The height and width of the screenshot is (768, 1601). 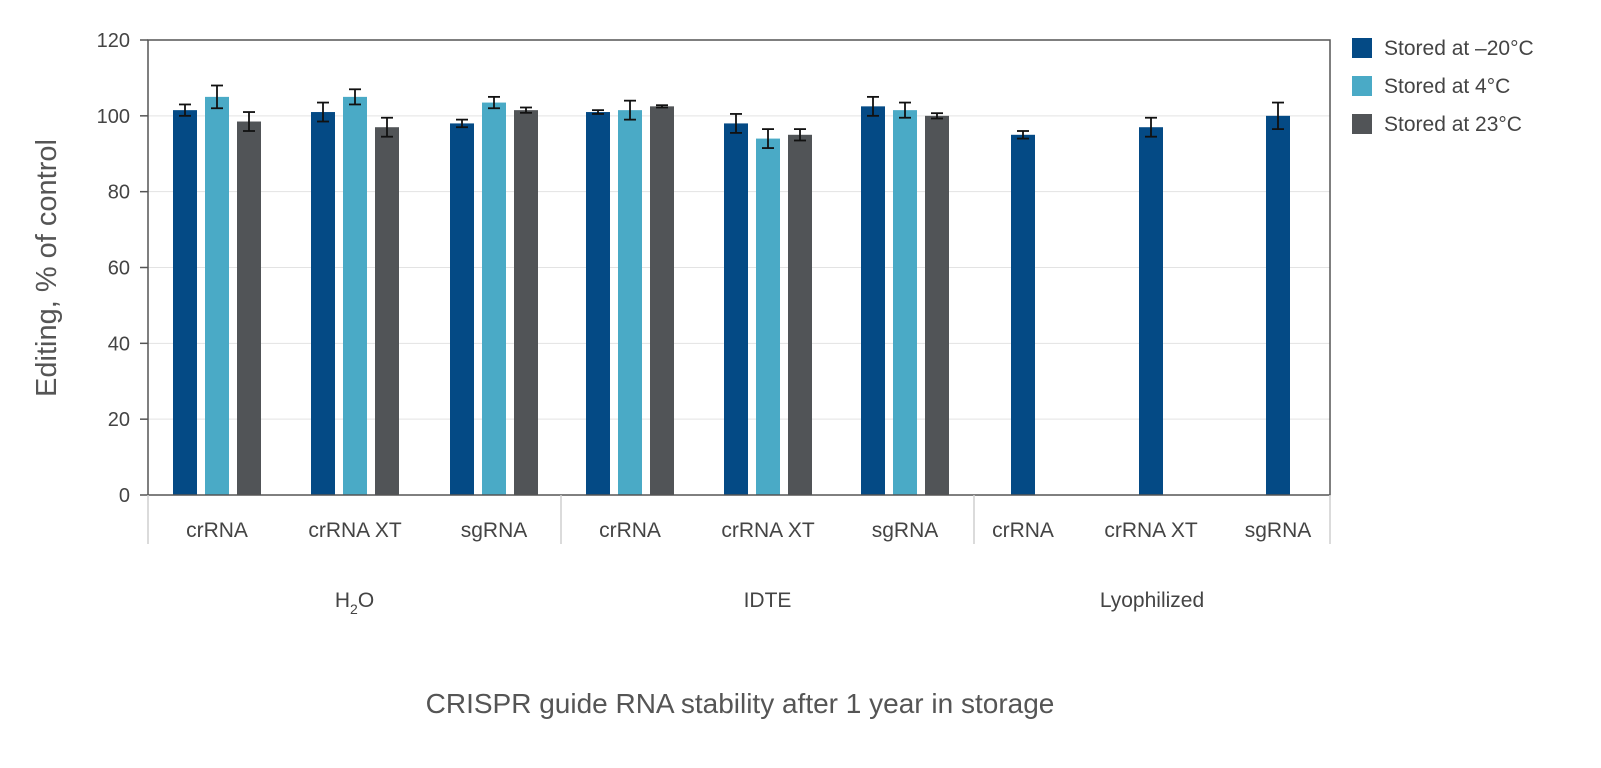 What do you see at coordinates (342, 600) in the screenshot?
I see `group-label-text: H` at bounding box center [342, 600].